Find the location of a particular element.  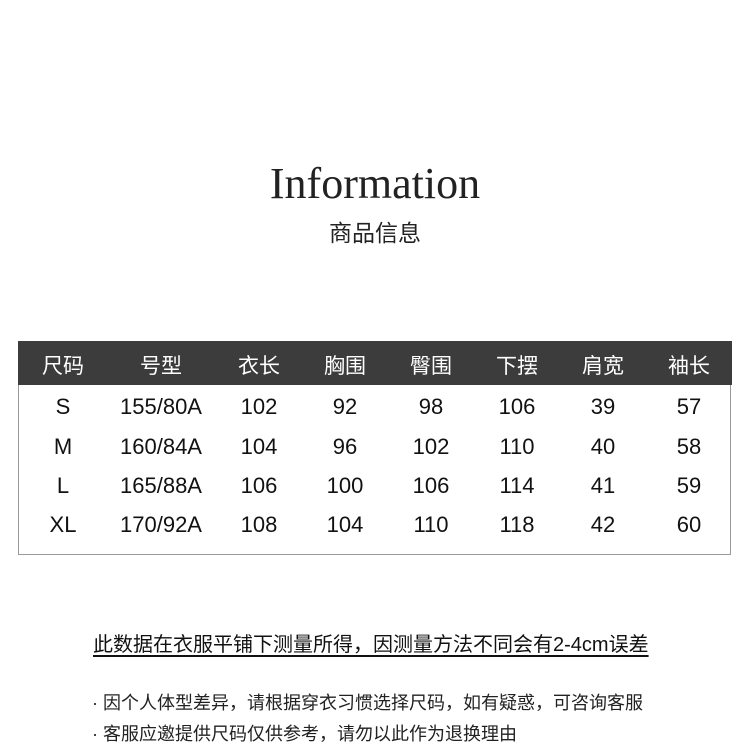

table-cell: 60 is located at coordinates (689, 524).